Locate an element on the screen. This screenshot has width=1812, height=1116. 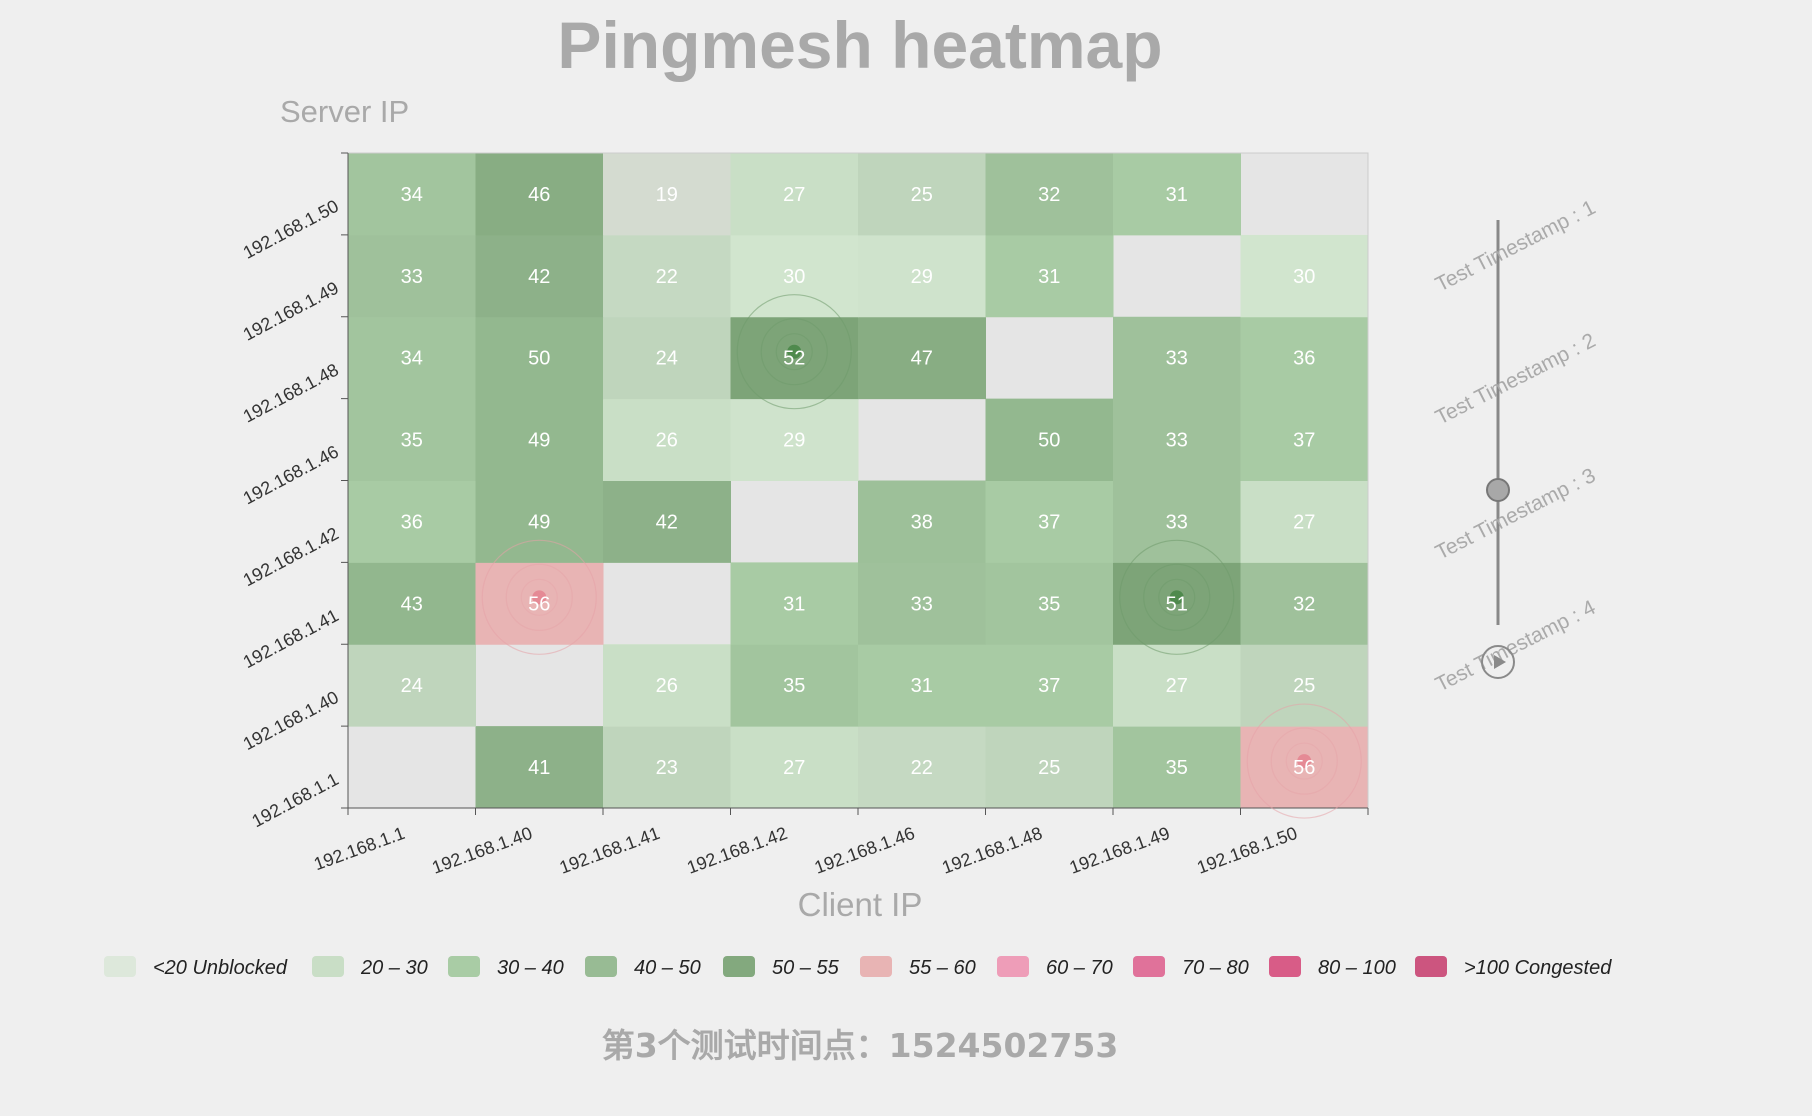
timeline-label: Test Timestamp : 4 is located at coordinates (1516, 646).